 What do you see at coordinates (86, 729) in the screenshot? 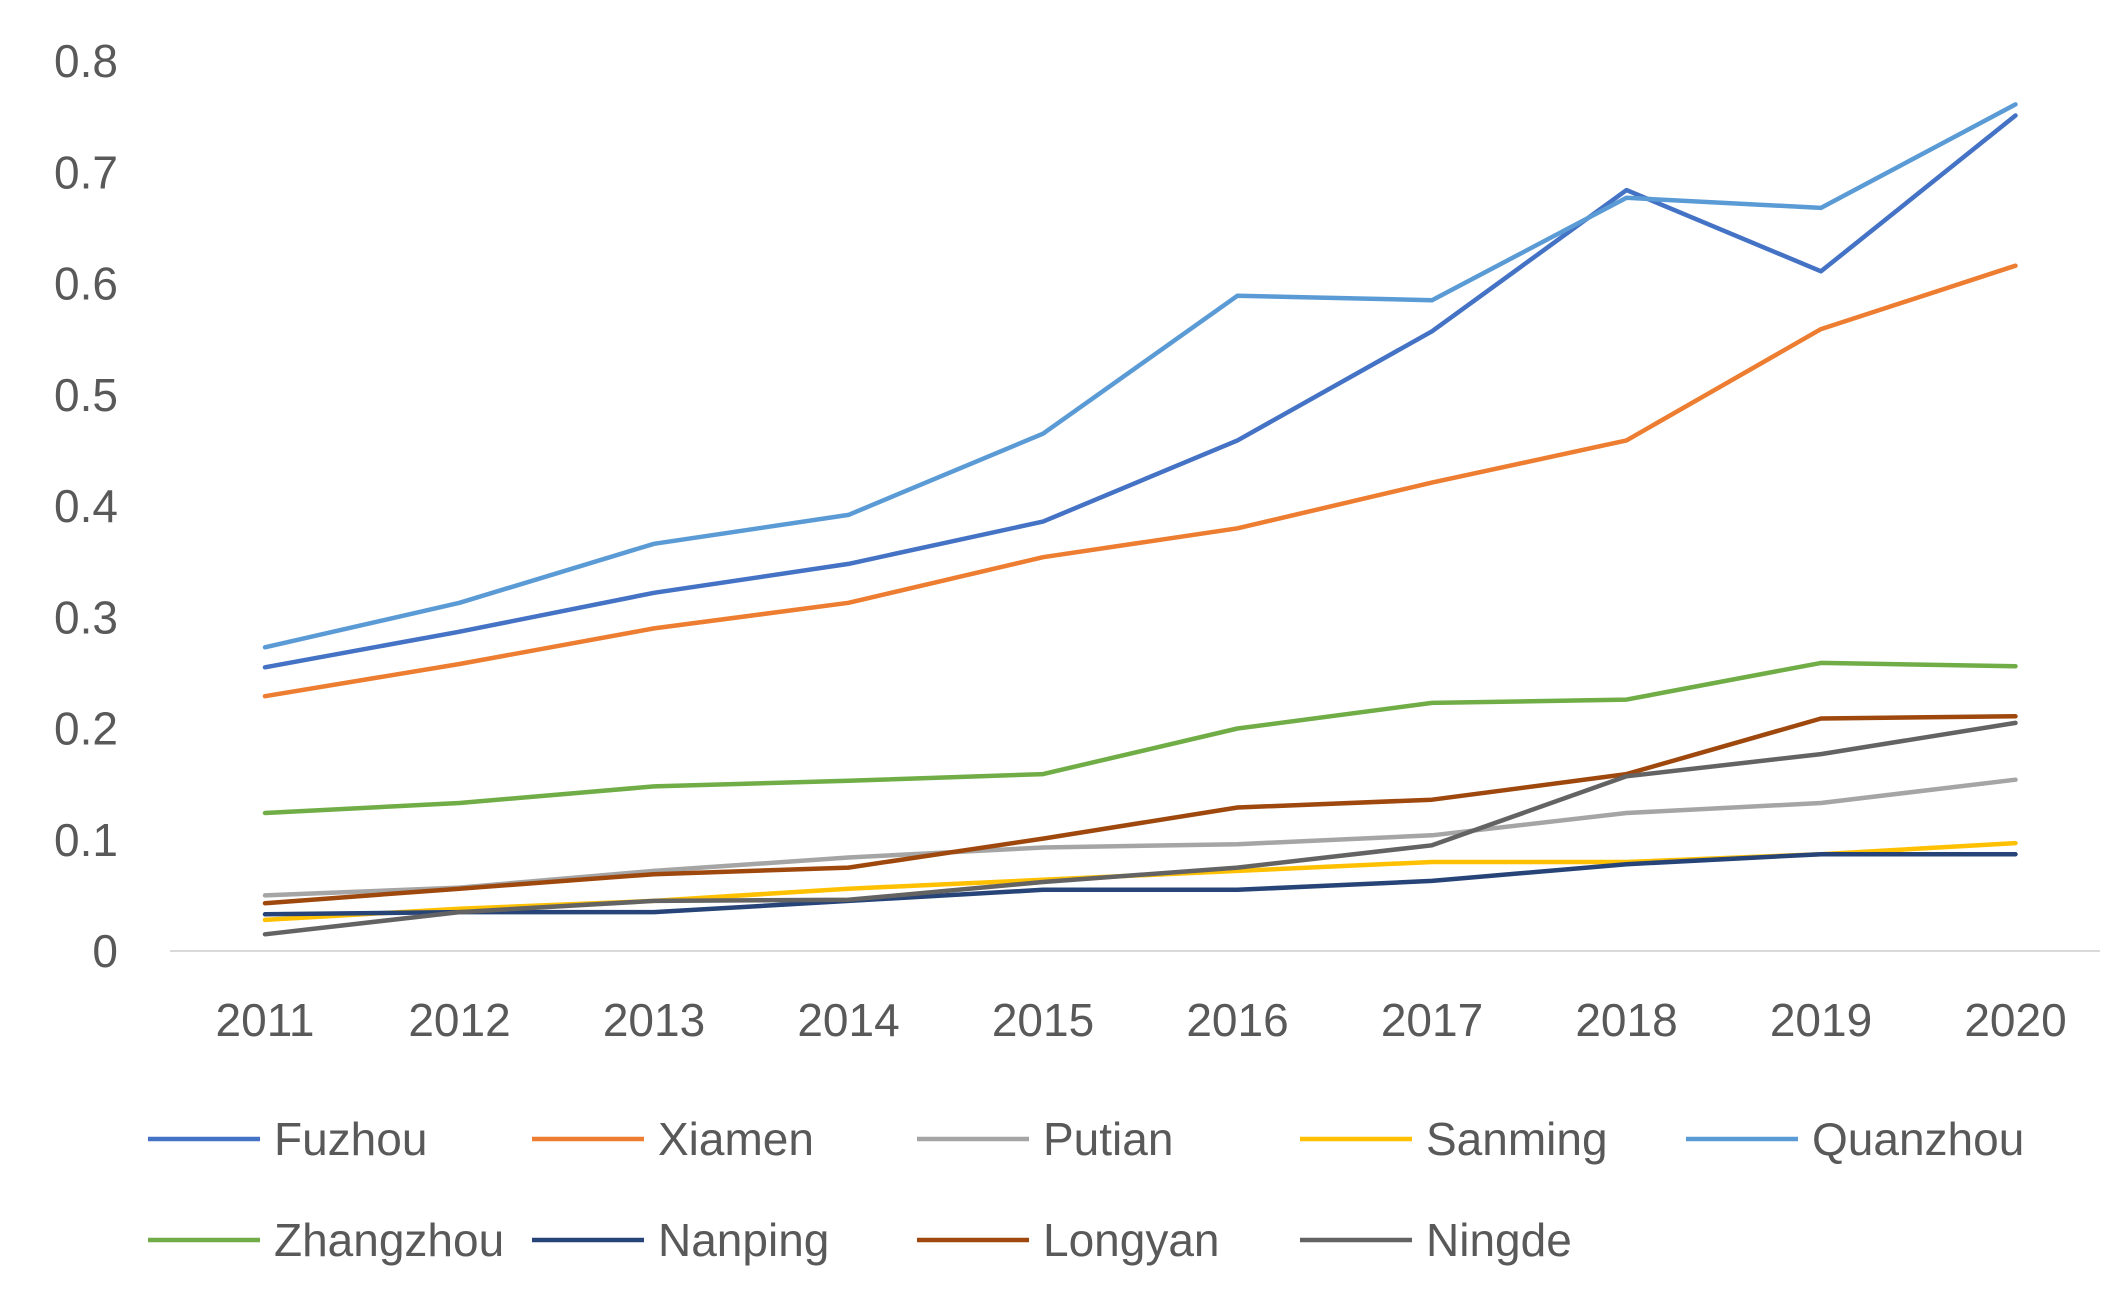
I see `y-tick-label: 0.2` at bounding box center [86, 729].